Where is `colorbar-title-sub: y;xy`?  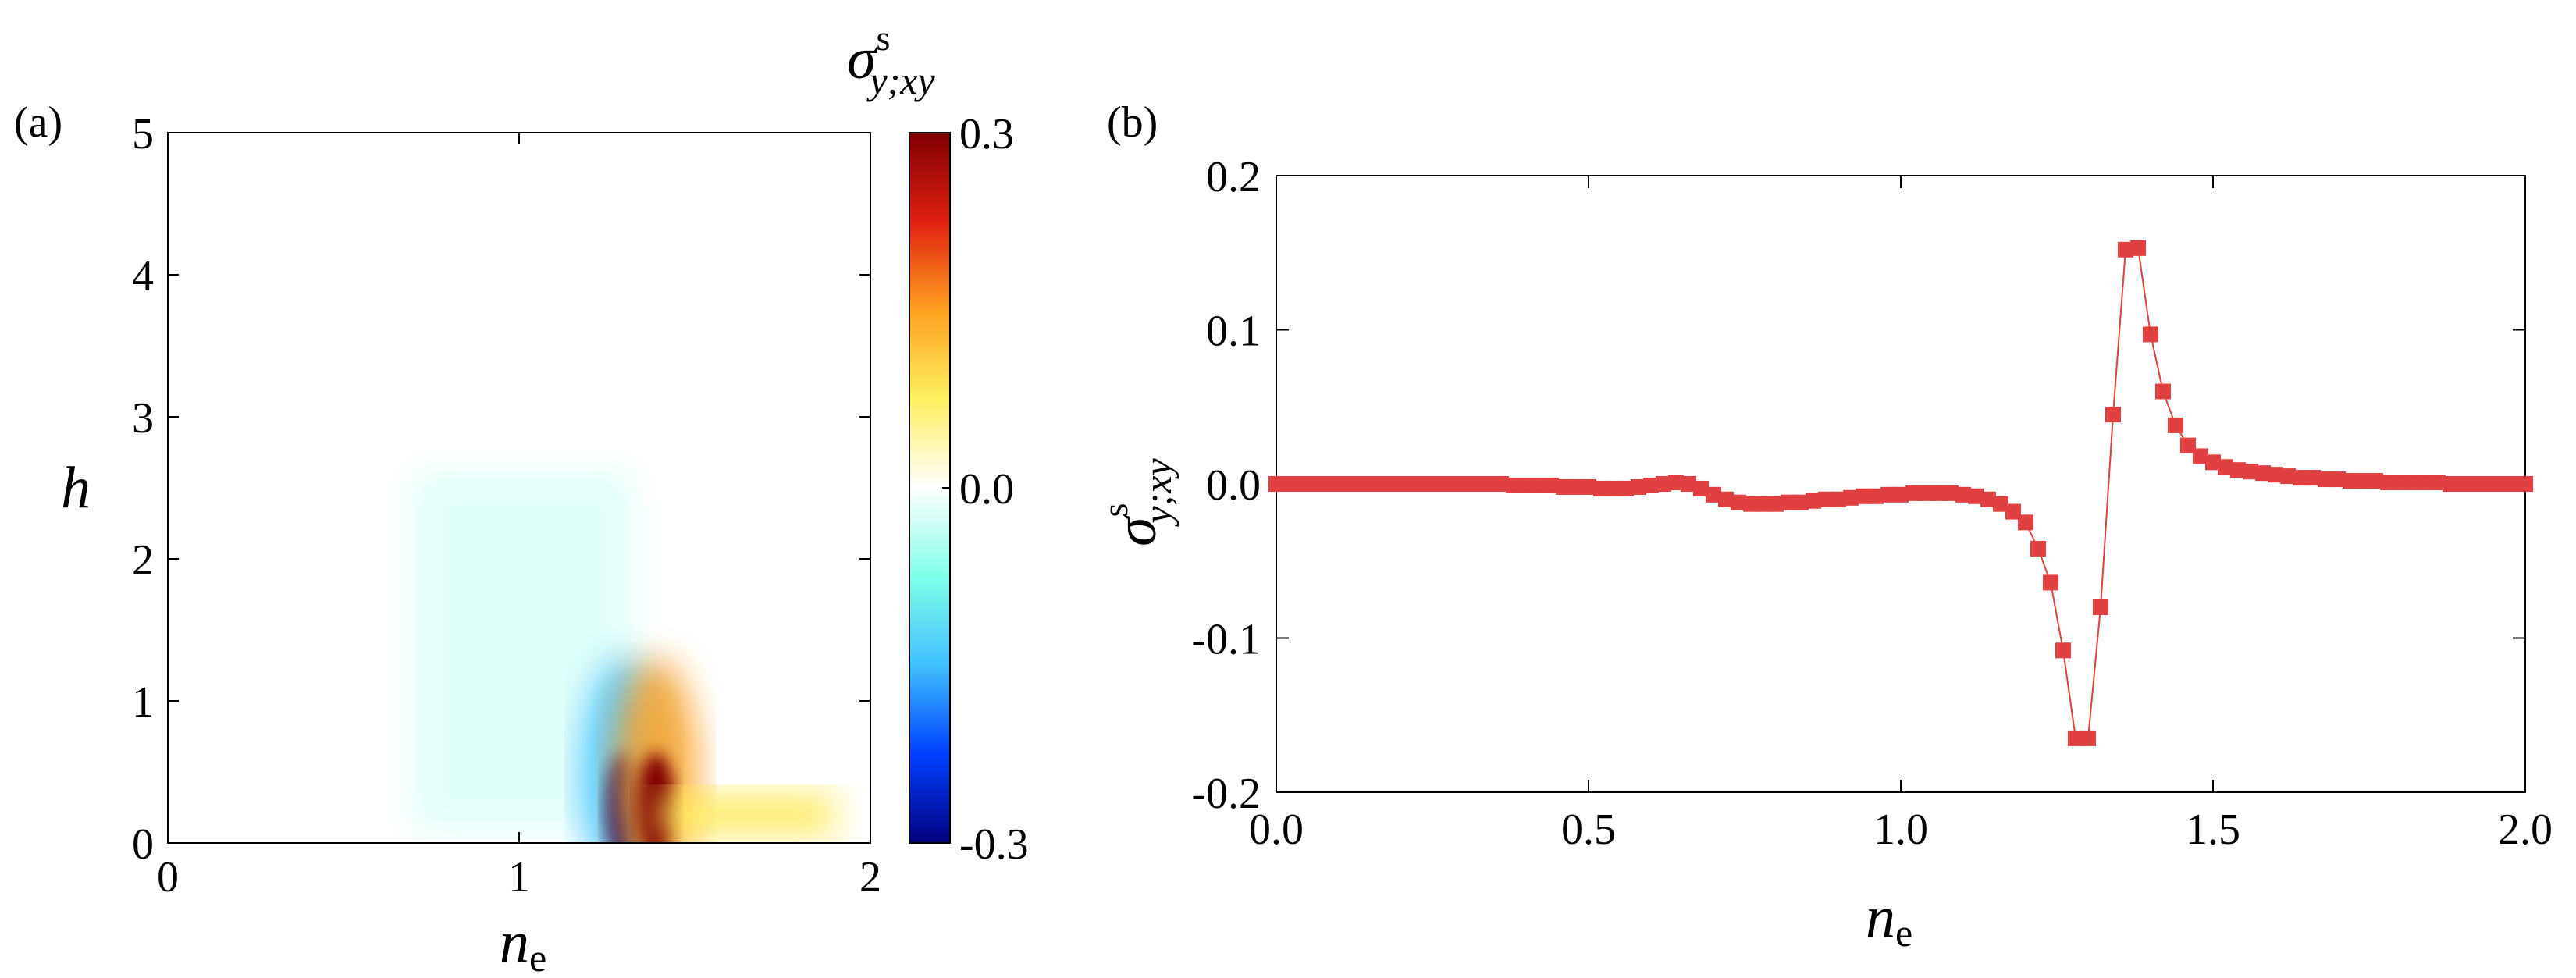
colorbar-title-sub: y;xy is located at coordinates (900, 80).